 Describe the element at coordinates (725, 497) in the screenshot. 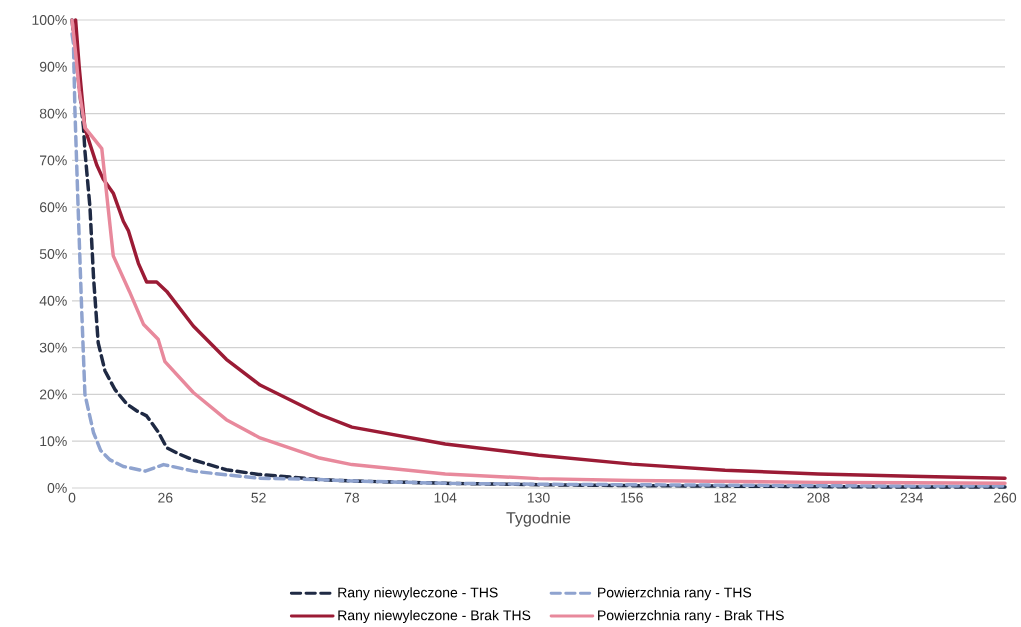

I see `x-tick-label: 182` at that location.